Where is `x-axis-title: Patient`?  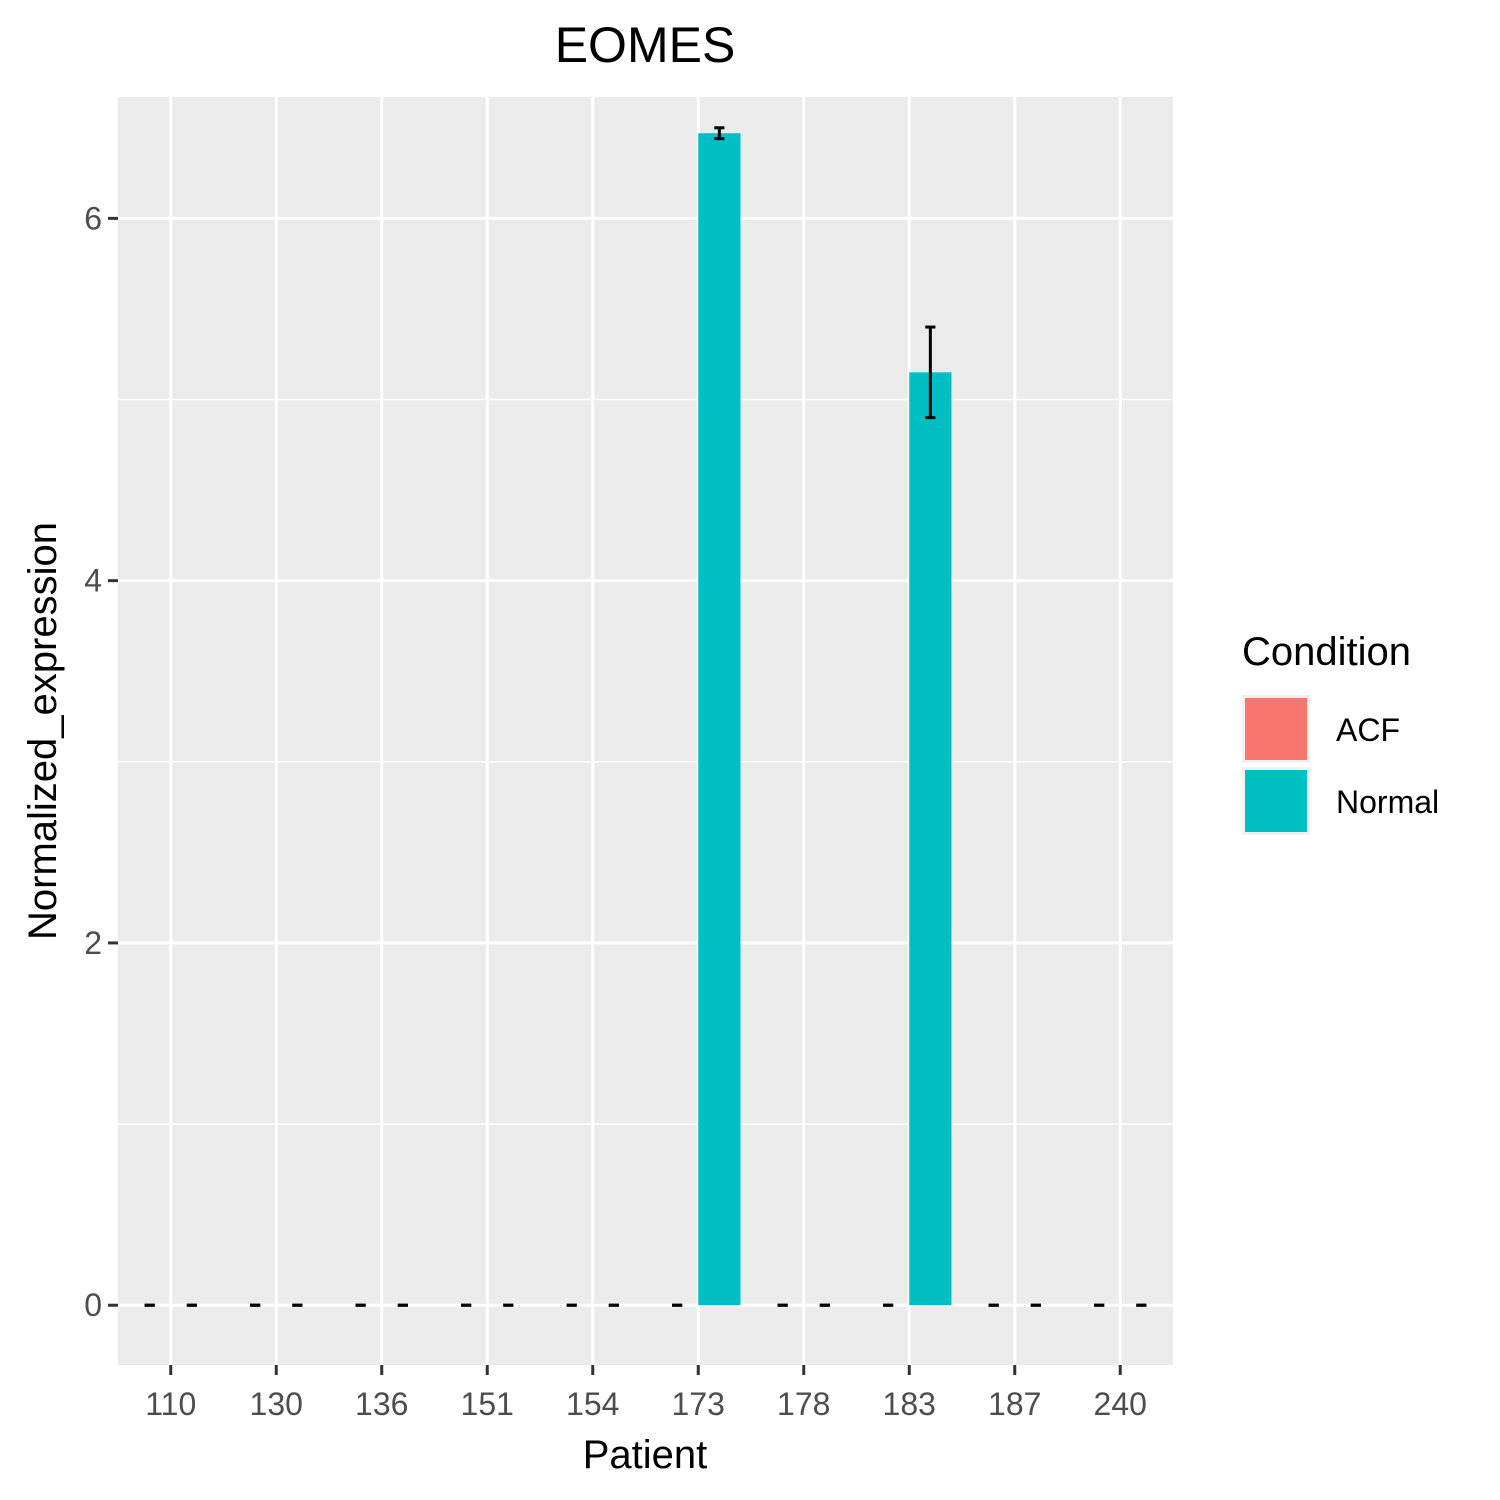
x-axis-title: Patient is located at coordinates (645, 1455).